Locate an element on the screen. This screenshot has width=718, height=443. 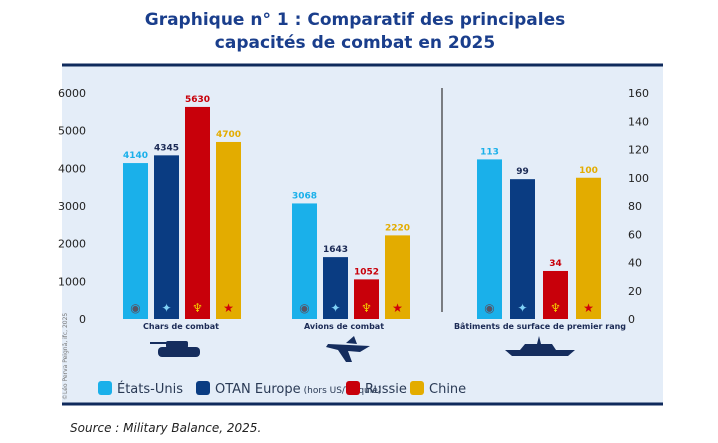
fighter-jet-icon is located at coordinates (348, 349).